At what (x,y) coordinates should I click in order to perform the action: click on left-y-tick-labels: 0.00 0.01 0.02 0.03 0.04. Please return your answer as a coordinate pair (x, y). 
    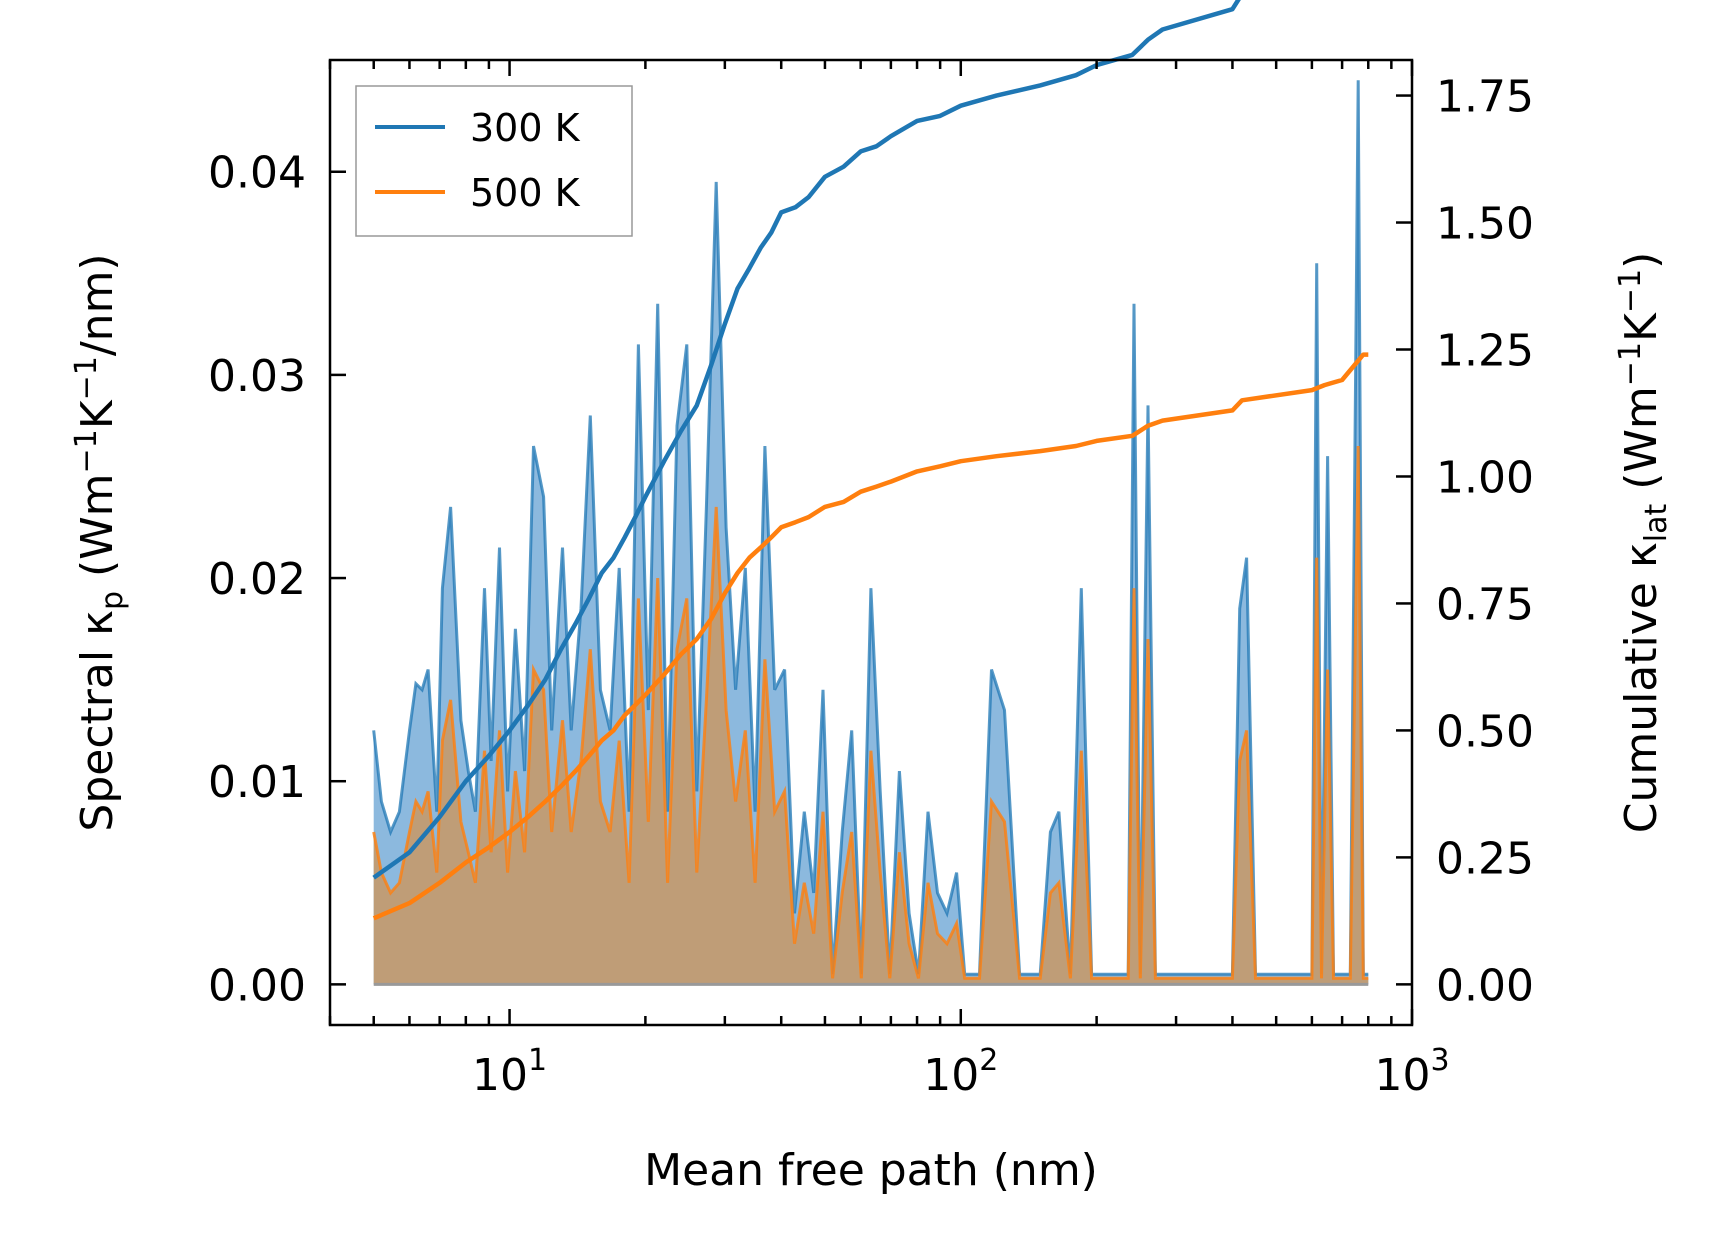
    Looking at the image, I should click on (257, 580).